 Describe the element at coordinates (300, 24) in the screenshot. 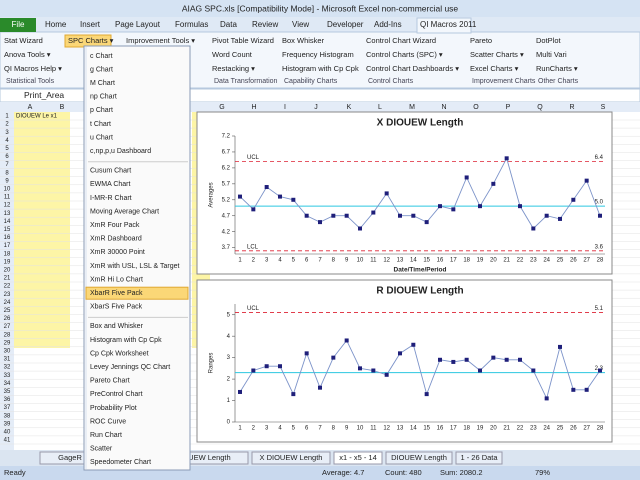

I see `ribbon-tab: View` at that location.